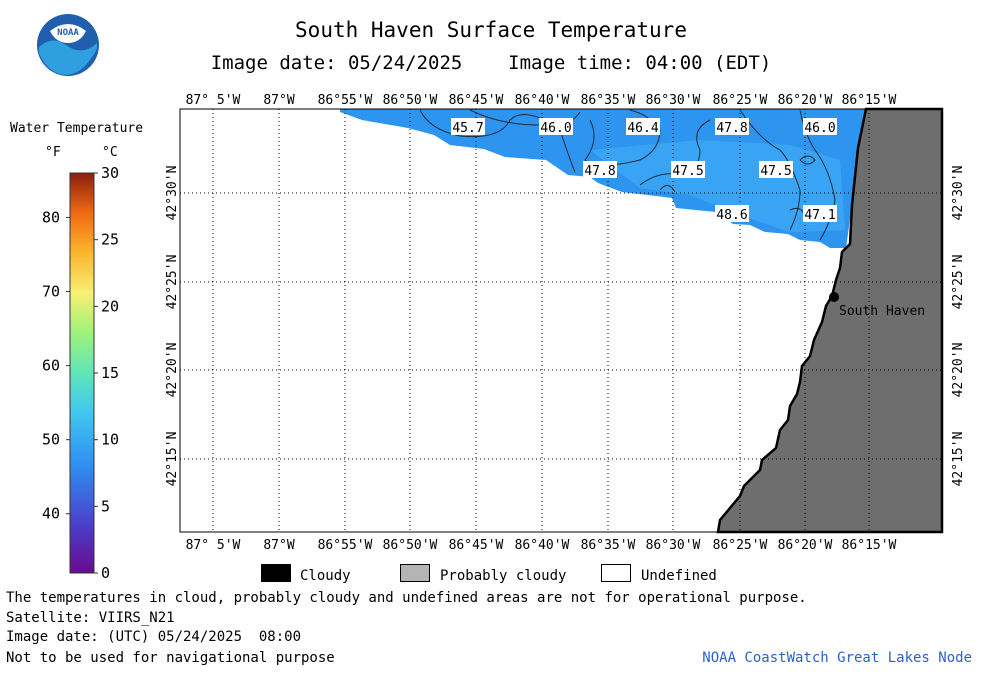  Describe the element at coordinates (51, 440) in the screenshot. I see `colorbar-f-tick-label: 50` at that location.